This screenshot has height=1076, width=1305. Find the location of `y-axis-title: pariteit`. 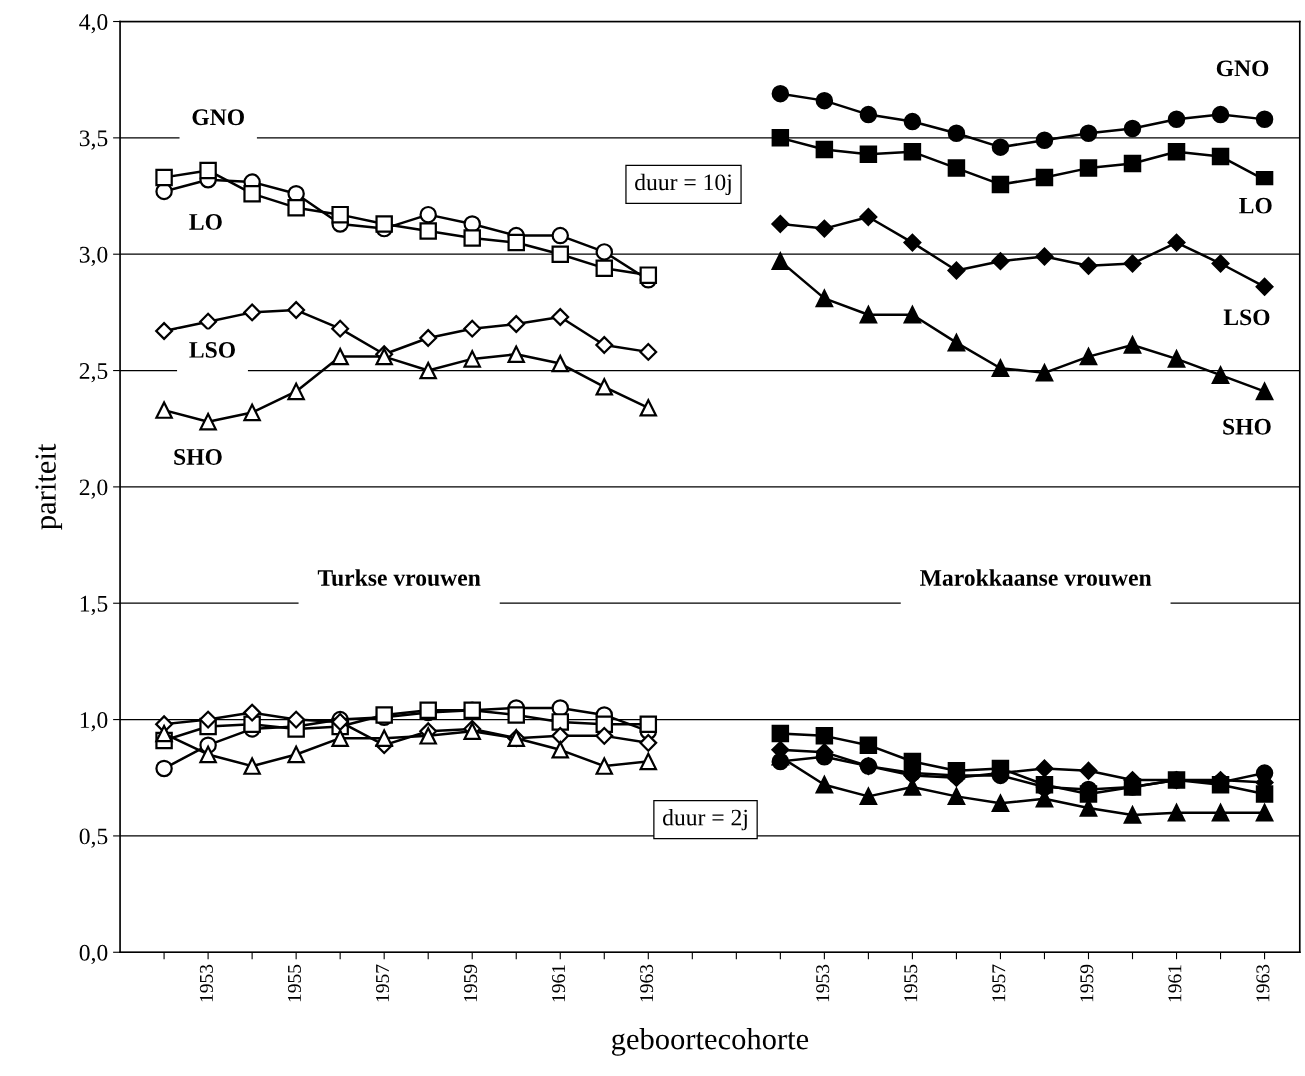

y-axis-title: pariteit is located at coordinates (49, 486).